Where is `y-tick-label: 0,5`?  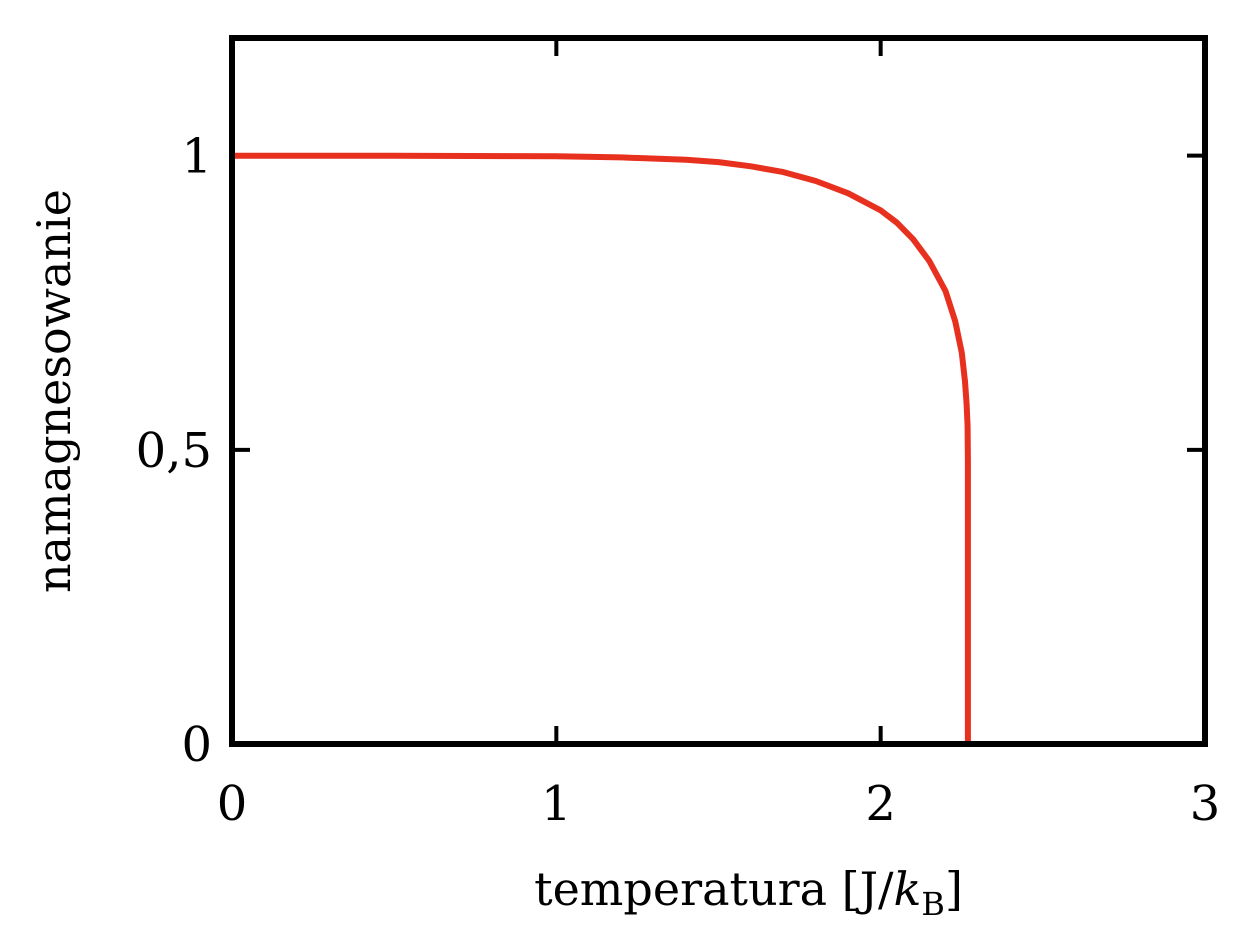
y-tick-label: 0,5 is located at coordinates (174, 451).